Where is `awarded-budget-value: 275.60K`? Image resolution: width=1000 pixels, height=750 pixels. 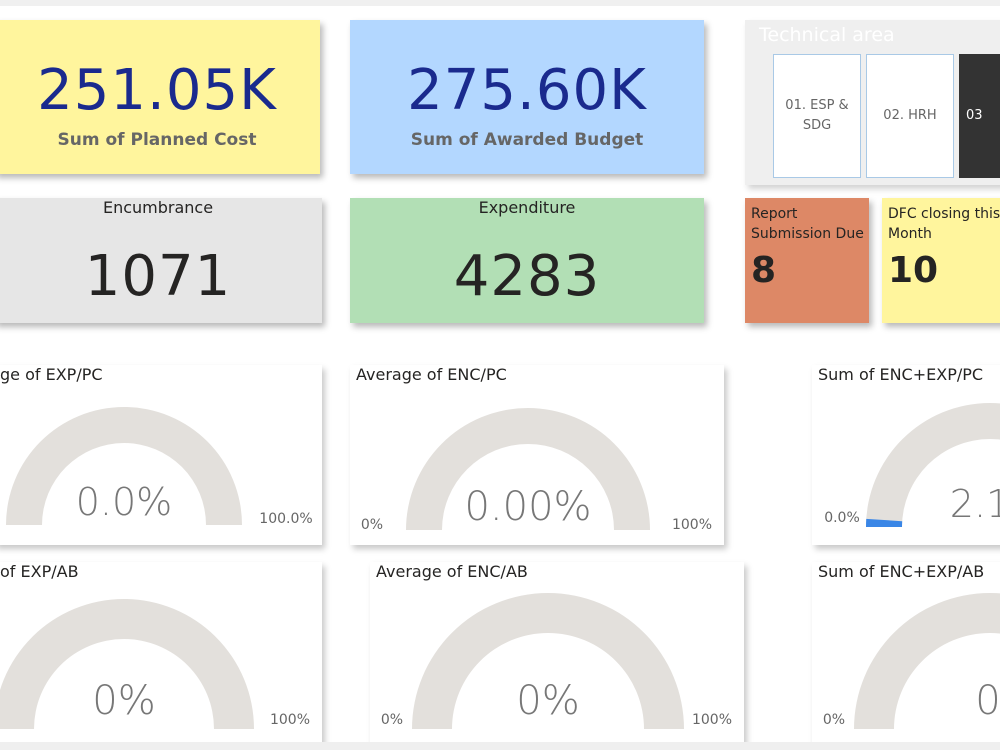 awarded-budget-value: 275.60K is located at coordinates (527, 90).